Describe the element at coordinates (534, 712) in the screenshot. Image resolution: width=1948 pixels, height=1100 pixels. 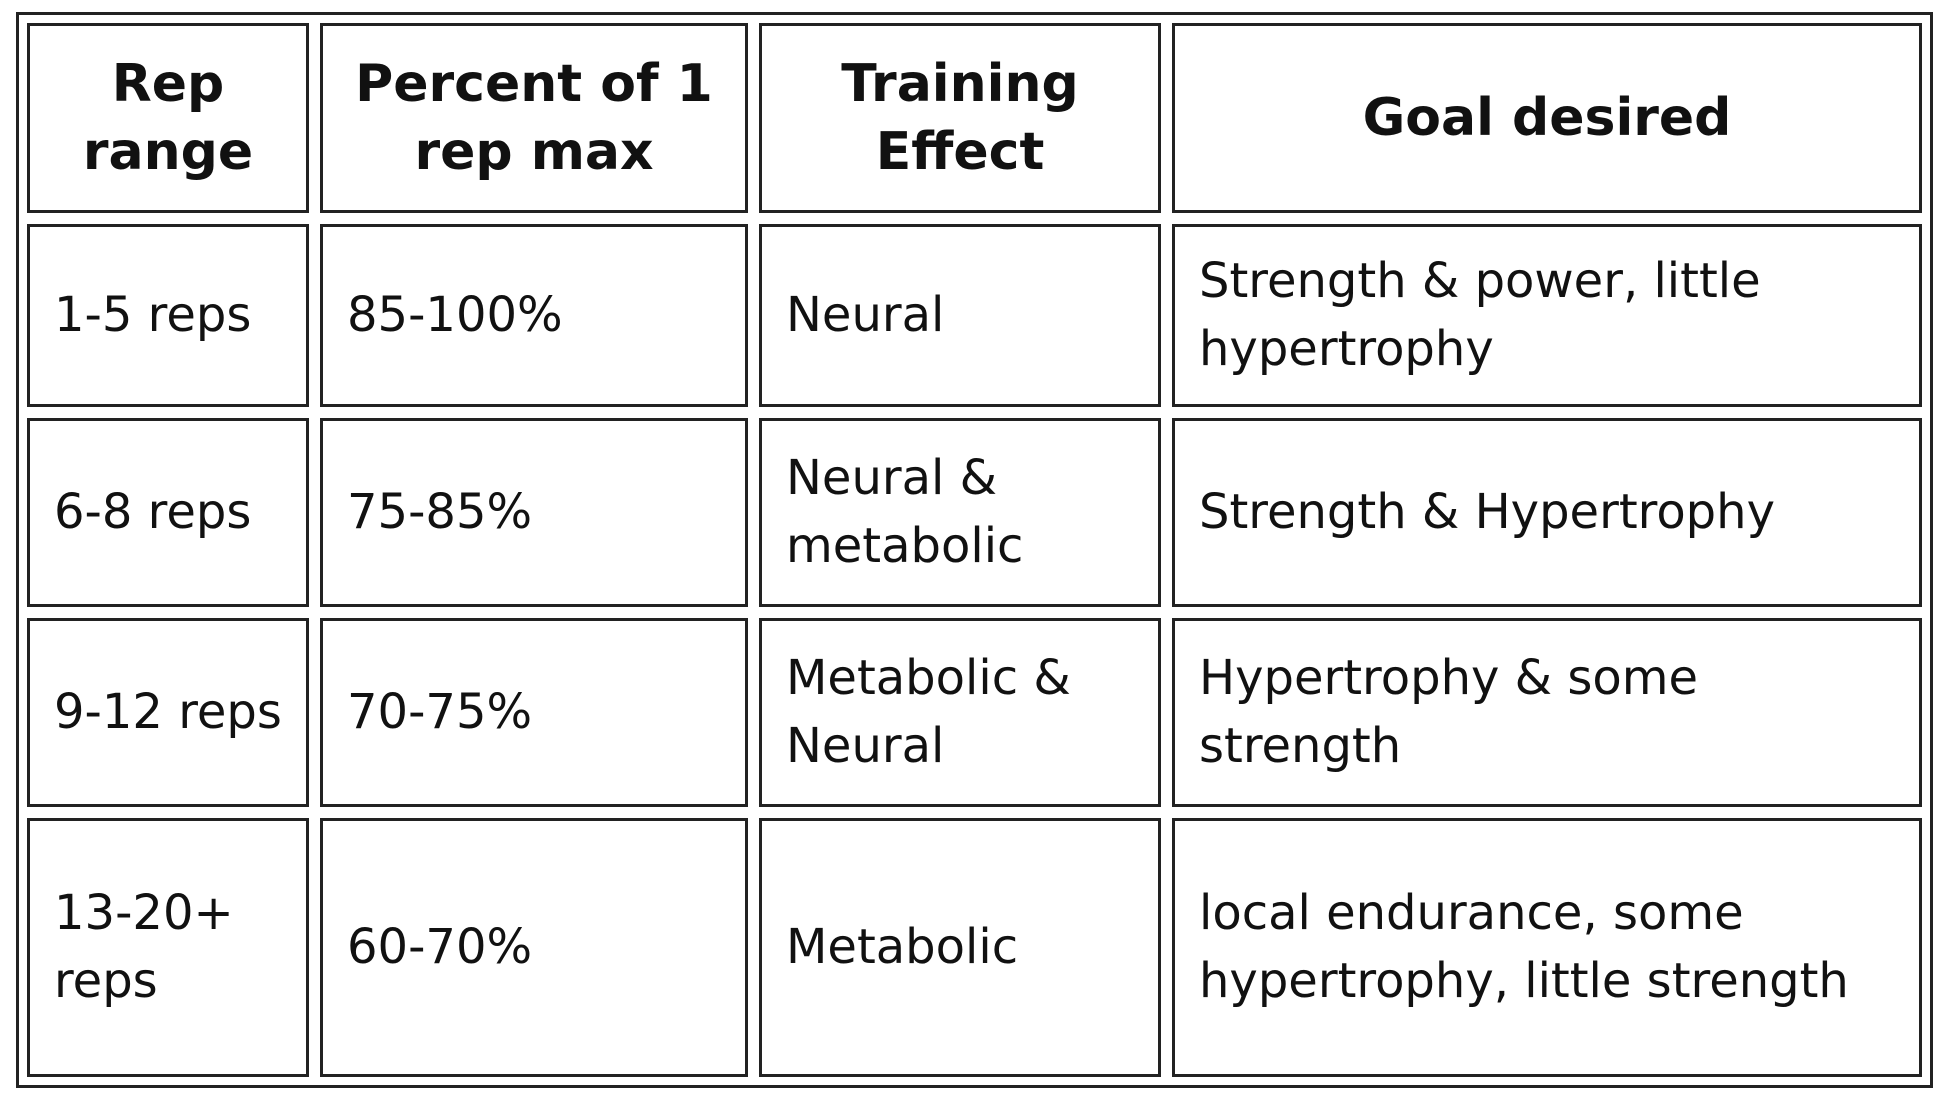
I see `cell-percent: 70-75%` at that location.